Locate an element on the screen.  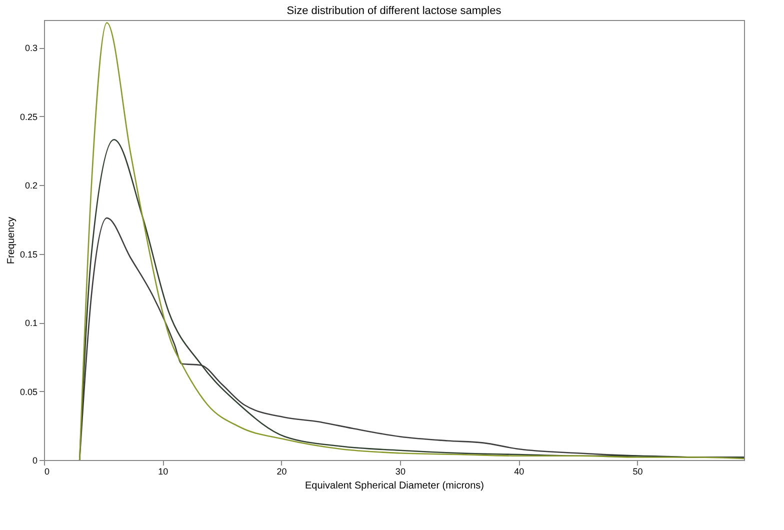
y-tick-label: 0.2 is located at coordinates (31, 185).